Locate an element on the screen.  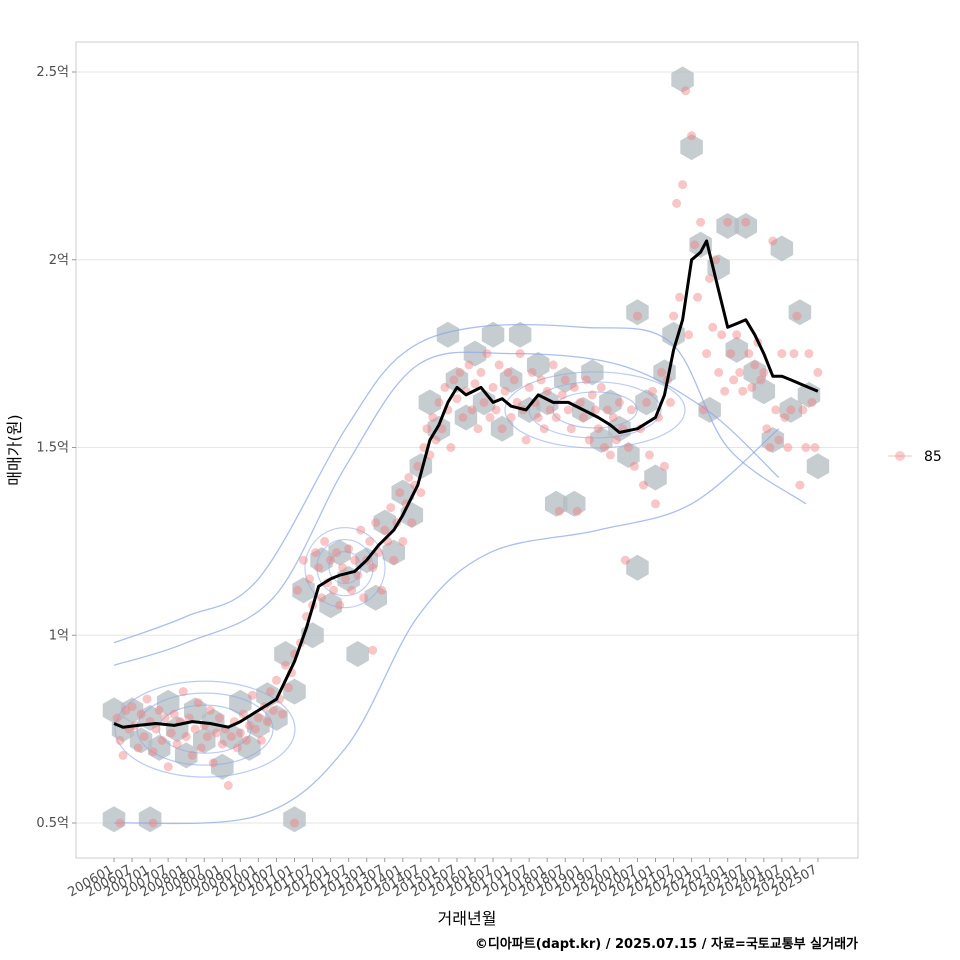
x-axis-title: 거래년월 is located at coordinates (467, 918).